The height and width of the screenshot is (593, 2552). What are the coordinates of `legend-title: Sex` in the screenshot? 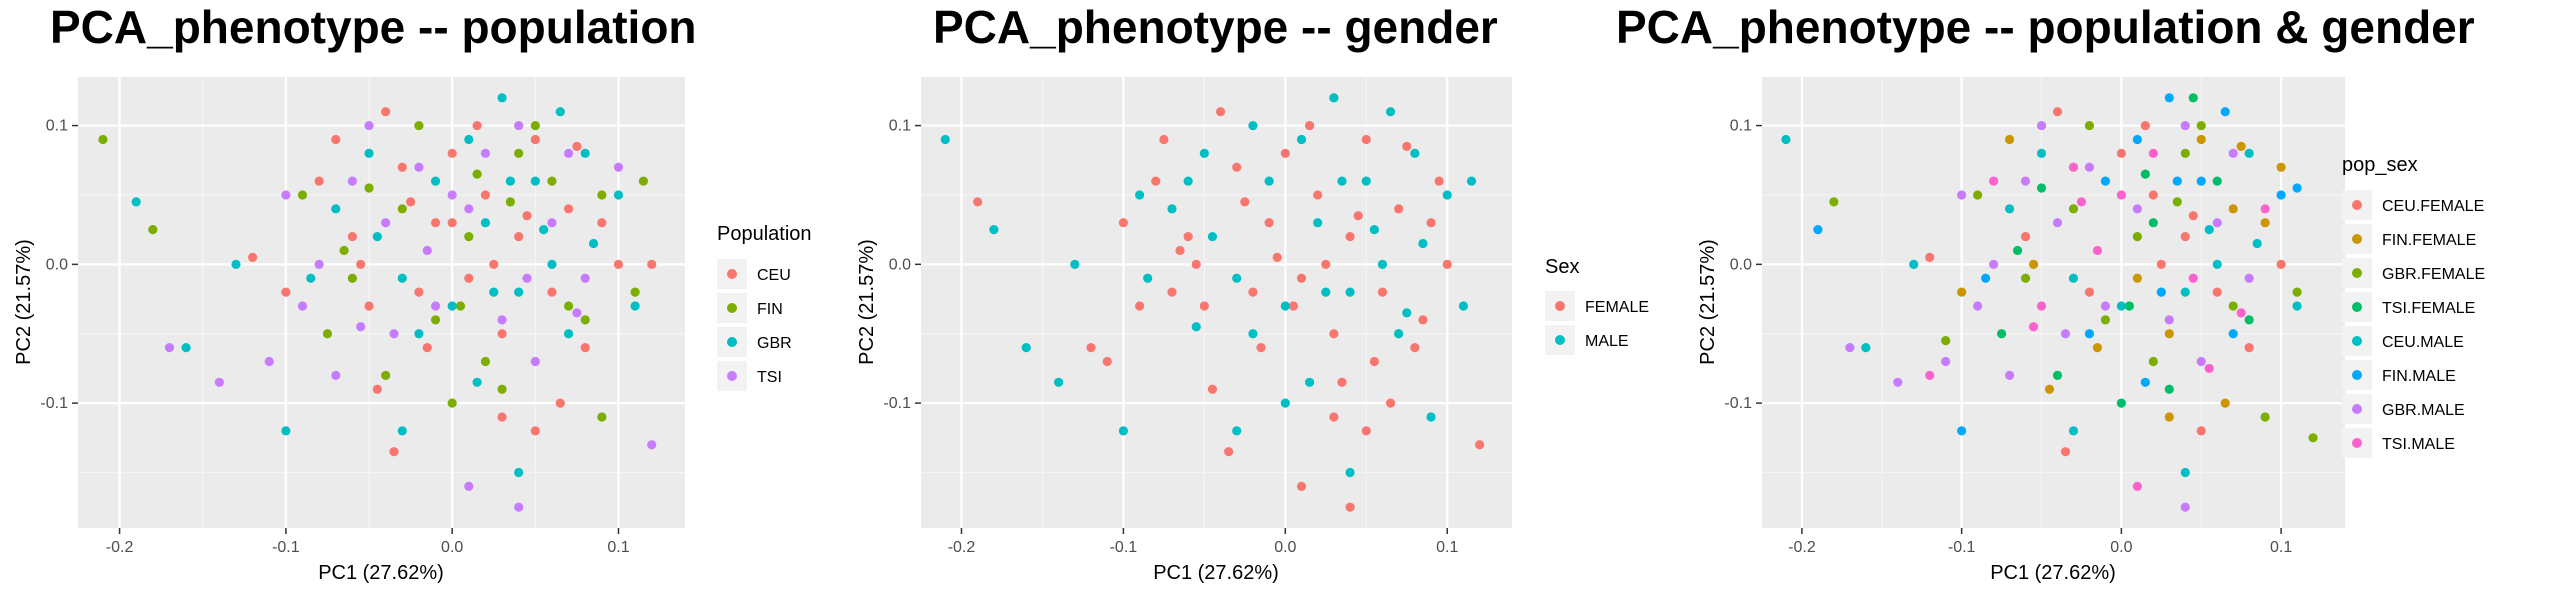 It's located at (1562, 267).